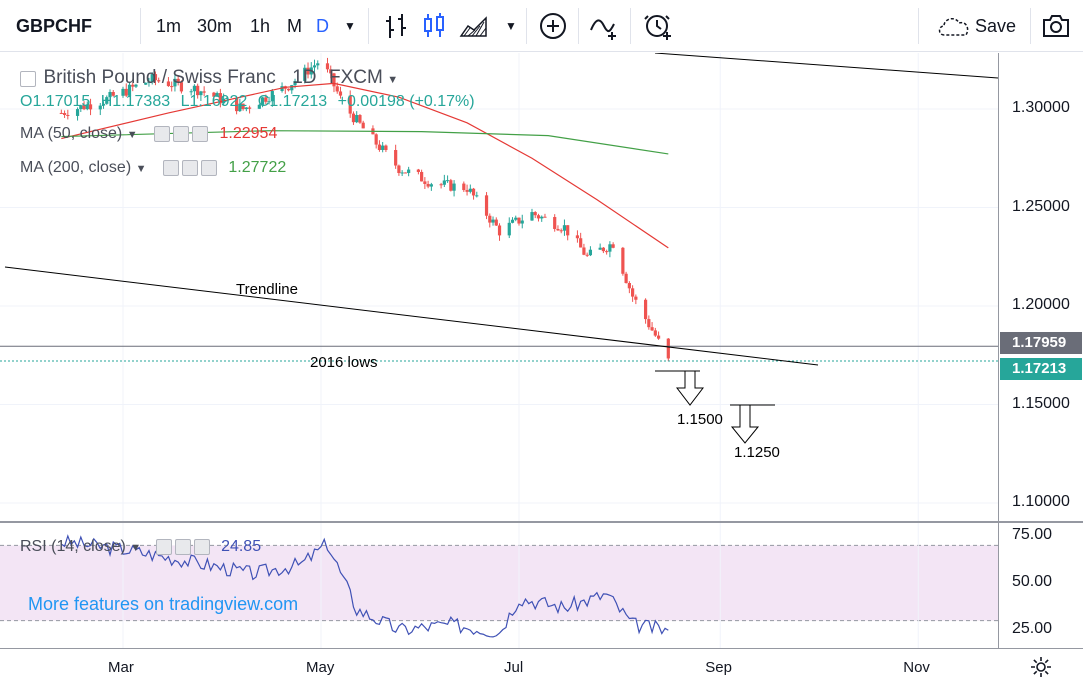 Image resolution: width=1083 pixels, height=683 pixels. Describe the element at coordinates (1041, 369) in the screenshot. I see `last-price-tag: 1.17213` at that location.